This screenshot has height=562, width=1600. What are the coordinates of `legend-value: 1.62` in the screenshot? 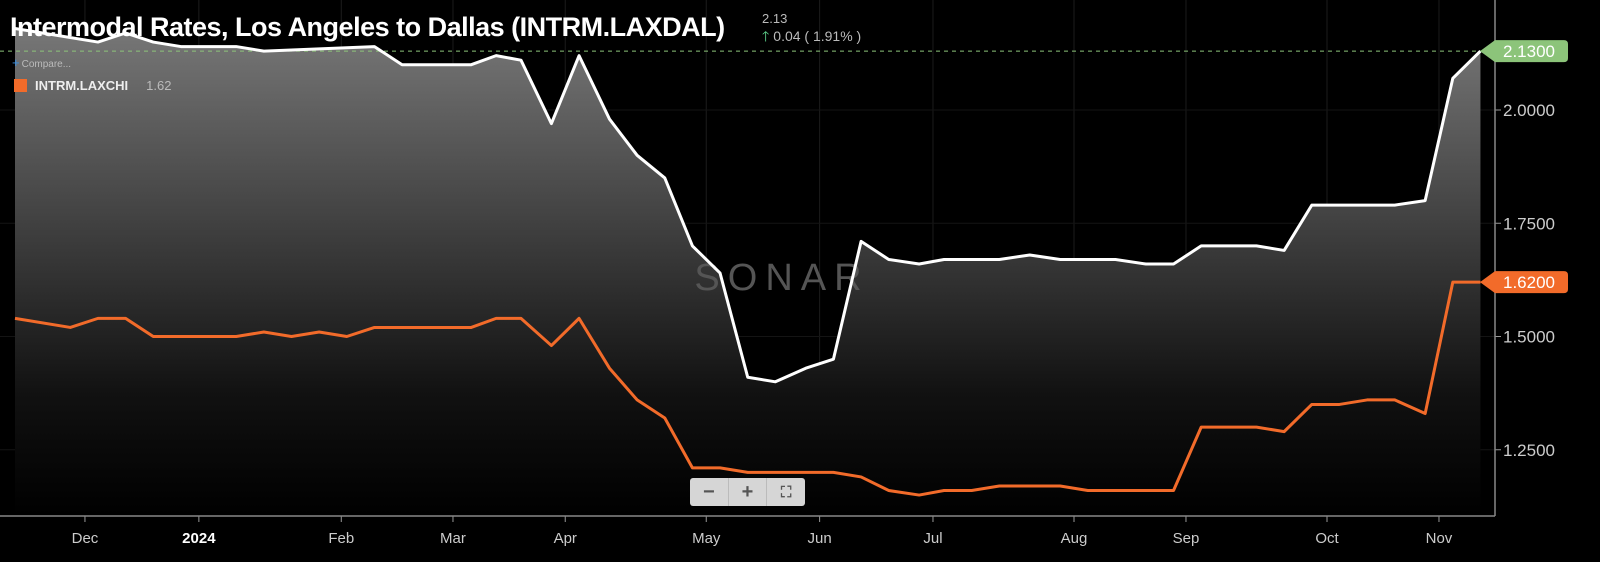 It's located at (159, 85).